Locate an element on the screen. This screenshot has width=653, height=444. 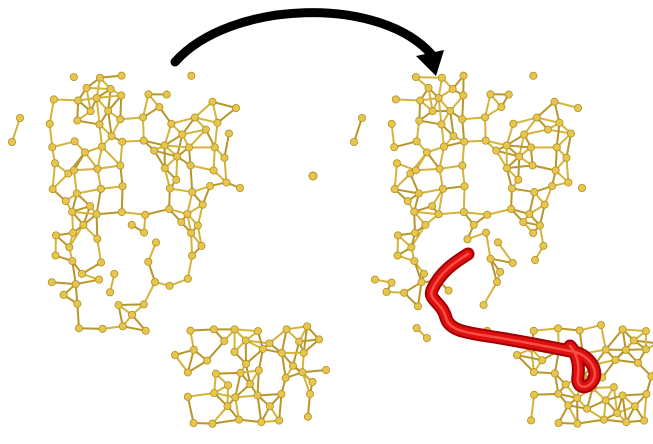
migration-path is located at coordinates (513, 320).